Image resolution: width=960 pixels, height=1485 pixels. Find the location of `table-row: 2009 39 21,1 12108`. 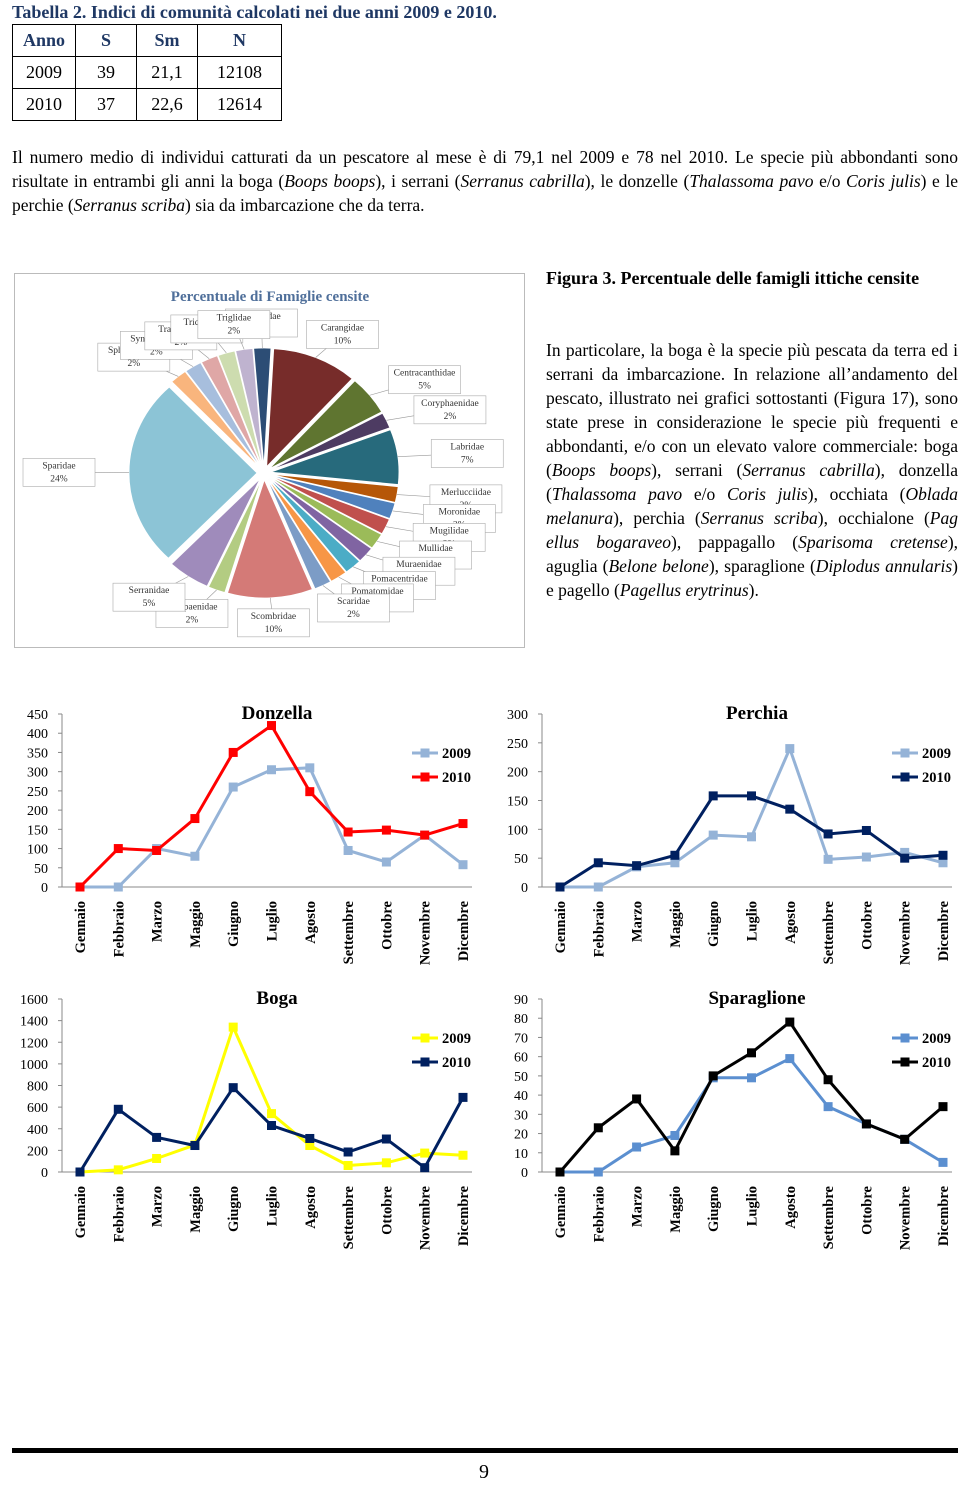

table-row: 2009 39 21,1 12108 is located at coordinates (147, 72).